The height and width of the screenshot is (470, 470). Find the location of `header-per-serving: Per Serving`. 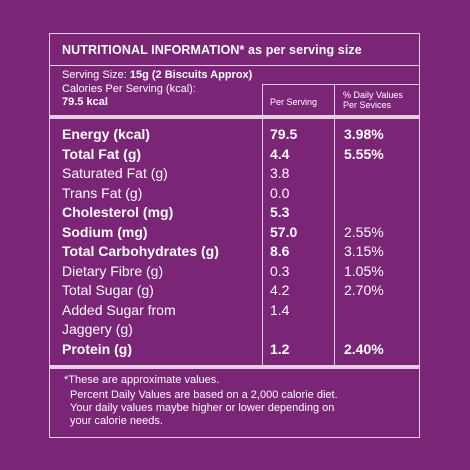

header-per-serving: Per Serving is located at coordinates (294, 102).